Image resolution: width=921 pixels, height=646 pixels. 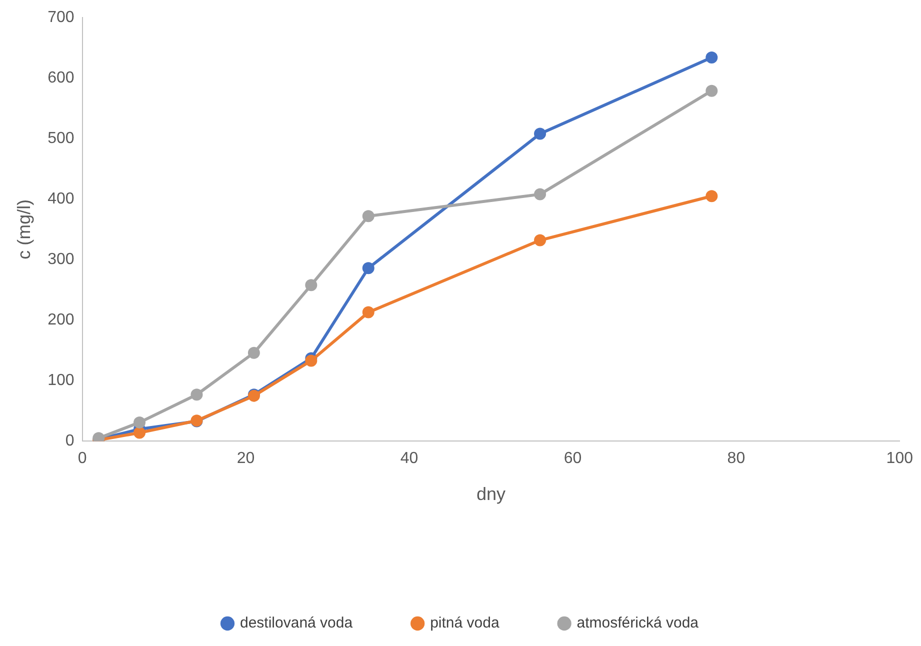 What do you see at coordinates (638, 623) in the screenshot?
I see `legend-label: atmosférická voda` at bounding box center [638, 623].